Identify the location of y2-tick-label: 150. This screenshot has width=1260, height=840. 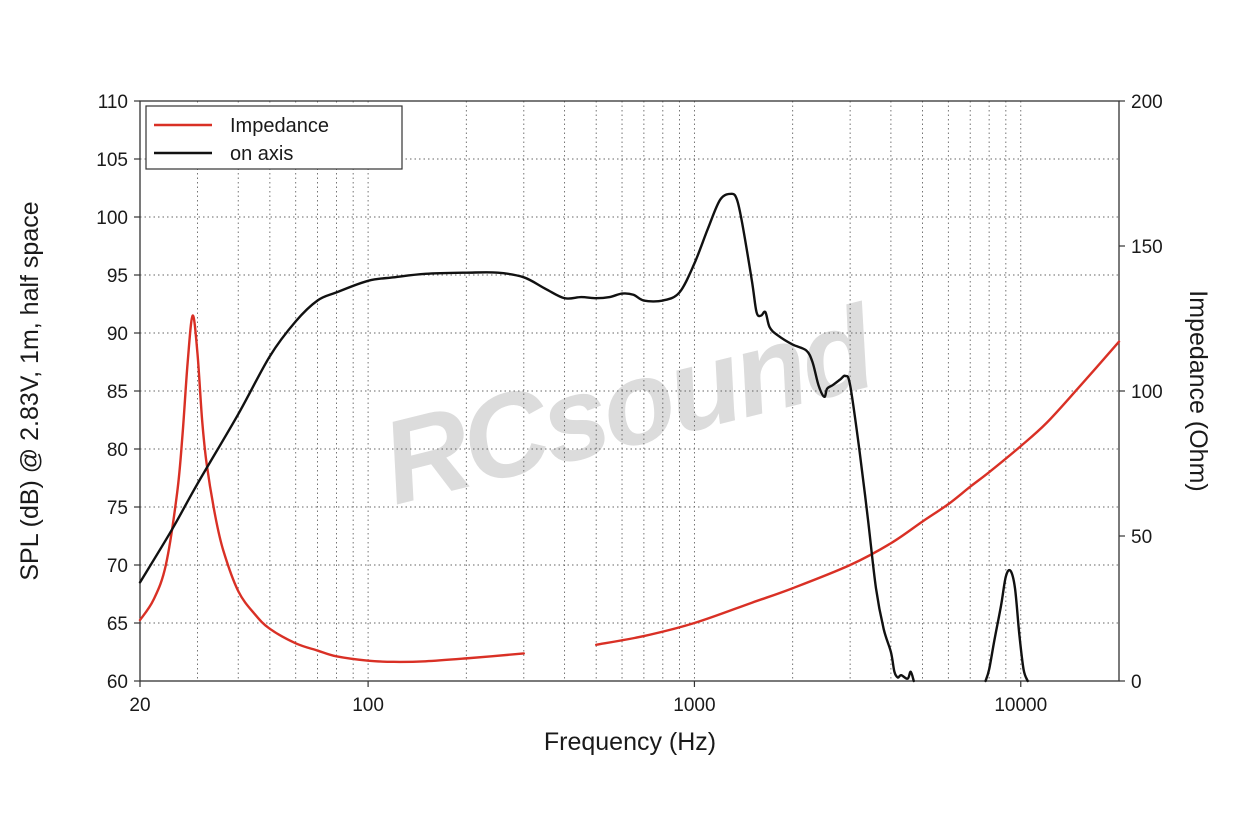
(1147, 247).